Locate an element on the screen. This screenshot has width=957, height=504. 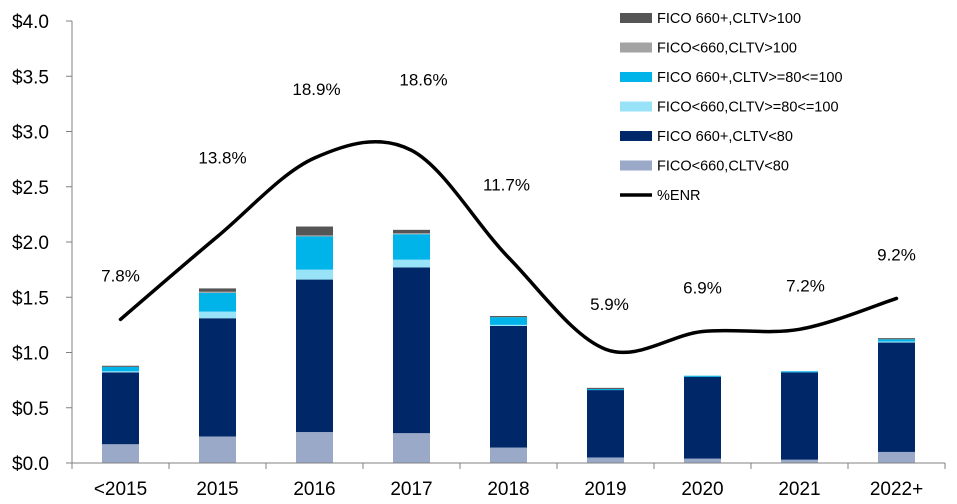
legend-label: FICO<660,CLTV>100 is located at coordinates (727, 49).